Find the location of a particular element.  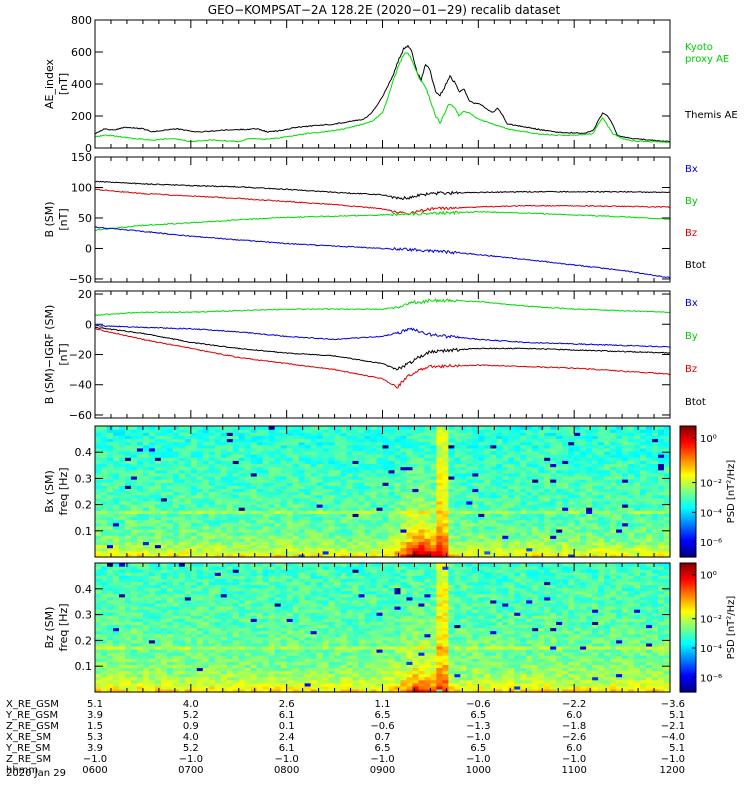

ephemeris-row-label: Y_RE_GSM is located at coordinates (31, 715).